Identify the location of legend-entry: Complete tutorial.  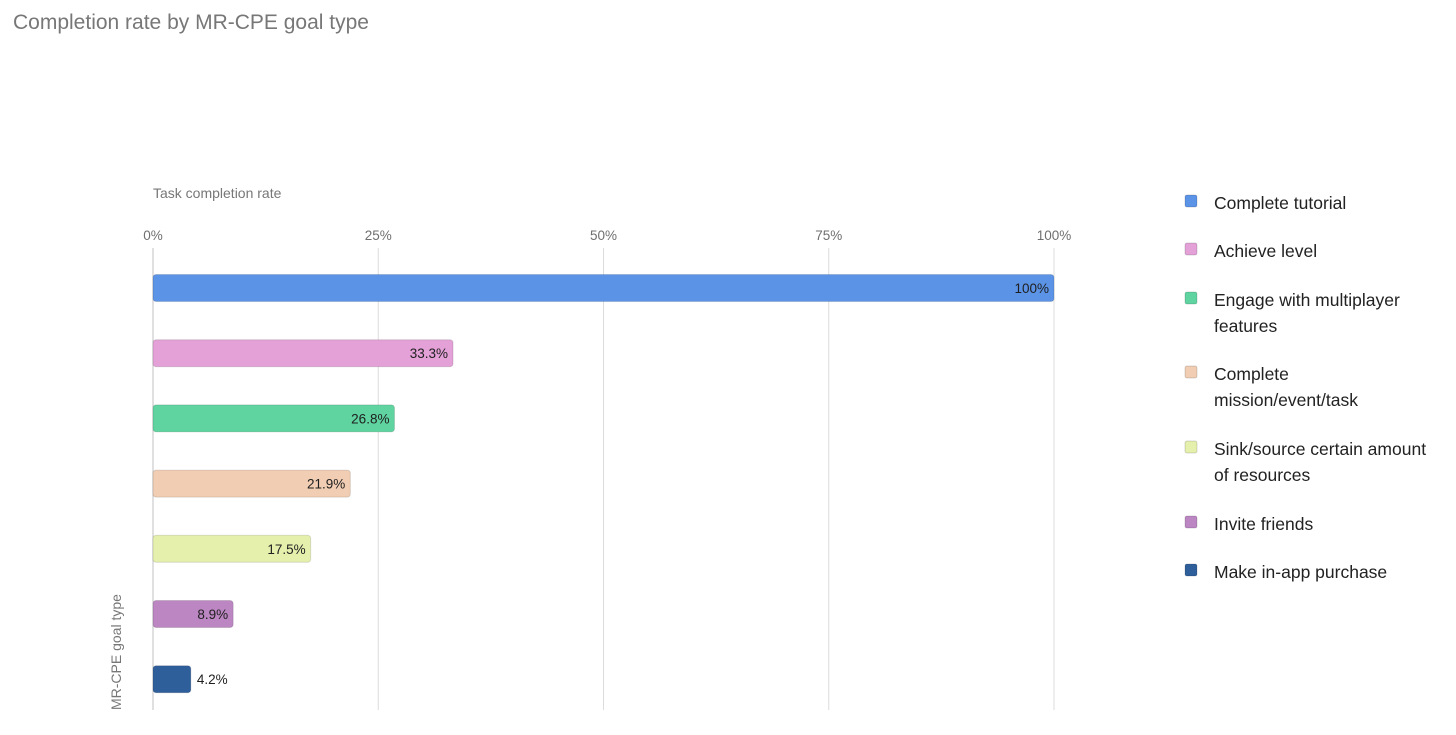
(1280, 203).